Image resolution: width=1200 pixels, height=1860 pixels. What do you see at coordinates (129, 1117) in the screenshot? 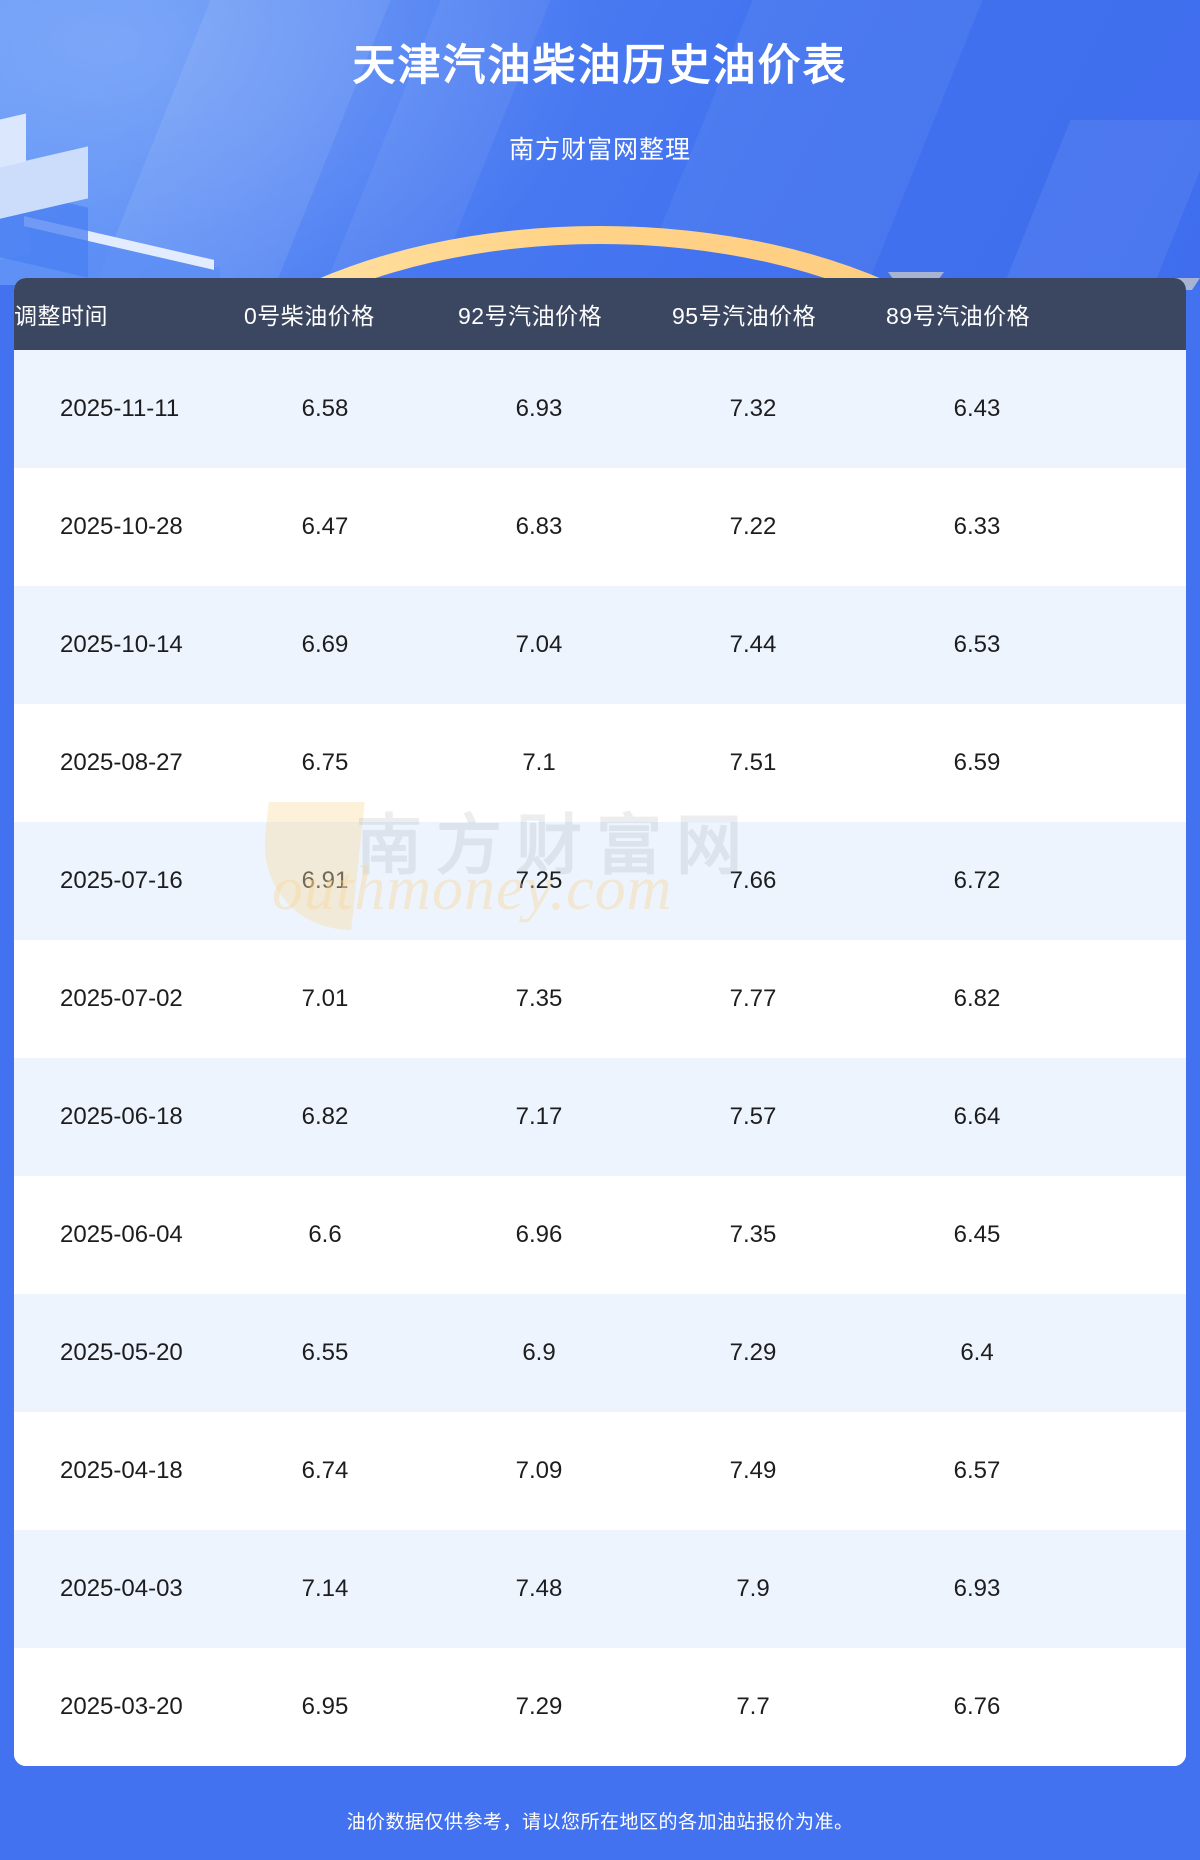
I see `cell-date: 2025-06-18` at bounding box center [129, 1117].